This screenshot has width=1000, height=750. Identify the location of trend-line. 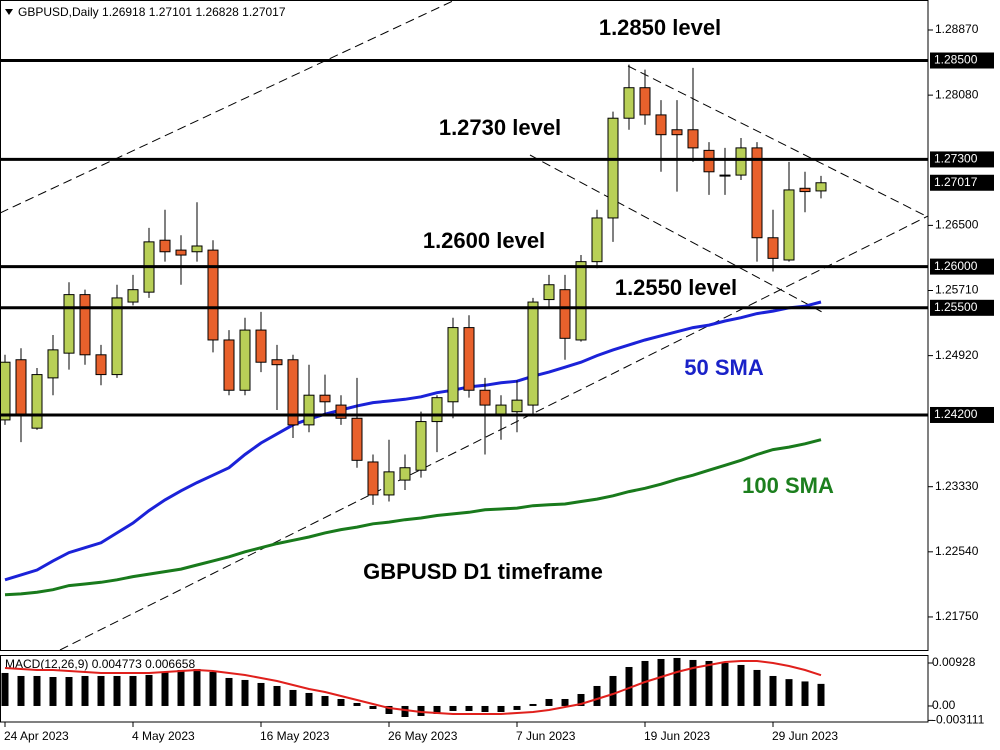
(777, 141).